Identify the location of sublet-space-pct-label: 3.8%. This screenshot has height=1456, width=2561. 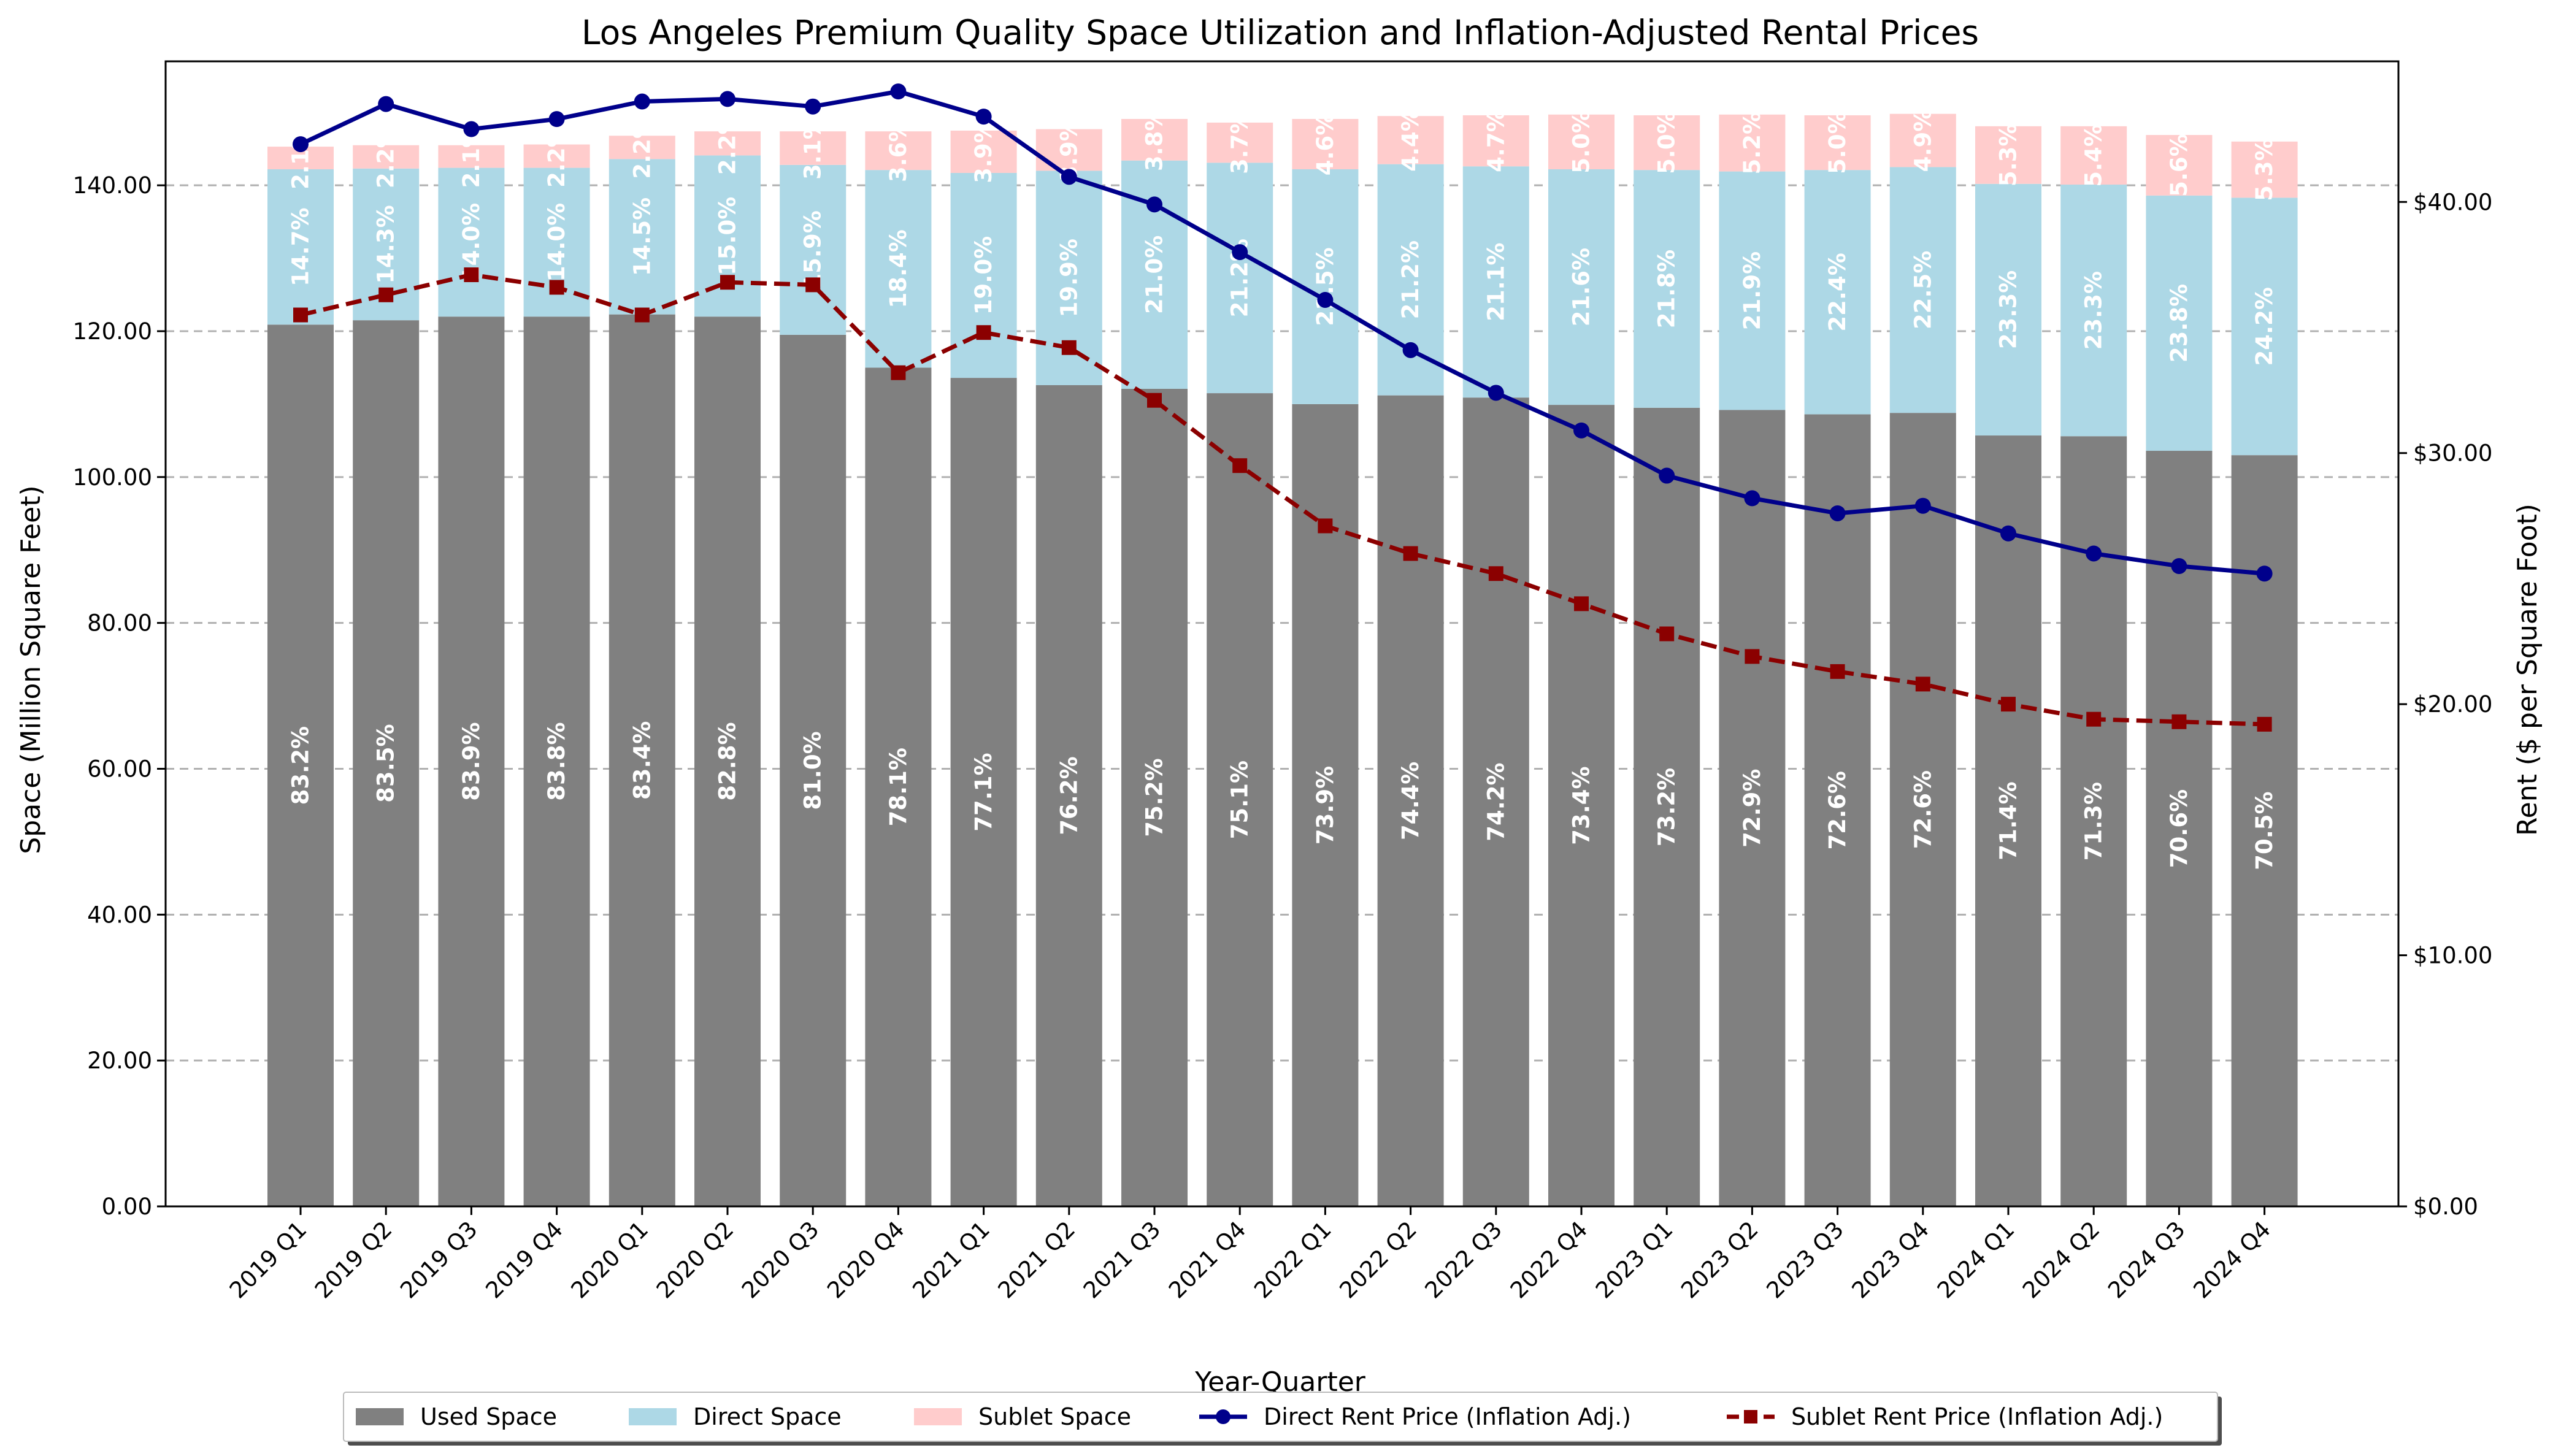
(1155, 140).